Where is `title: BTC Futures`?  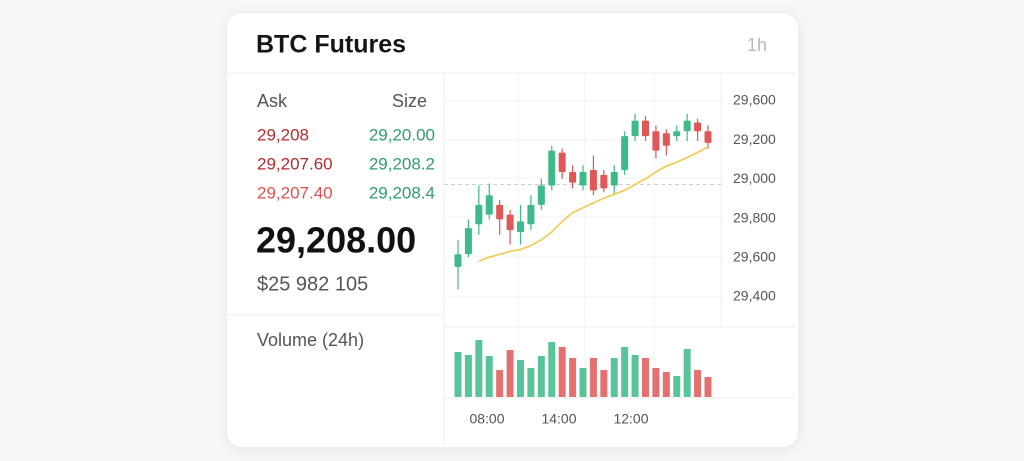
title: BTC Futures is located at coordinates (331, 45).